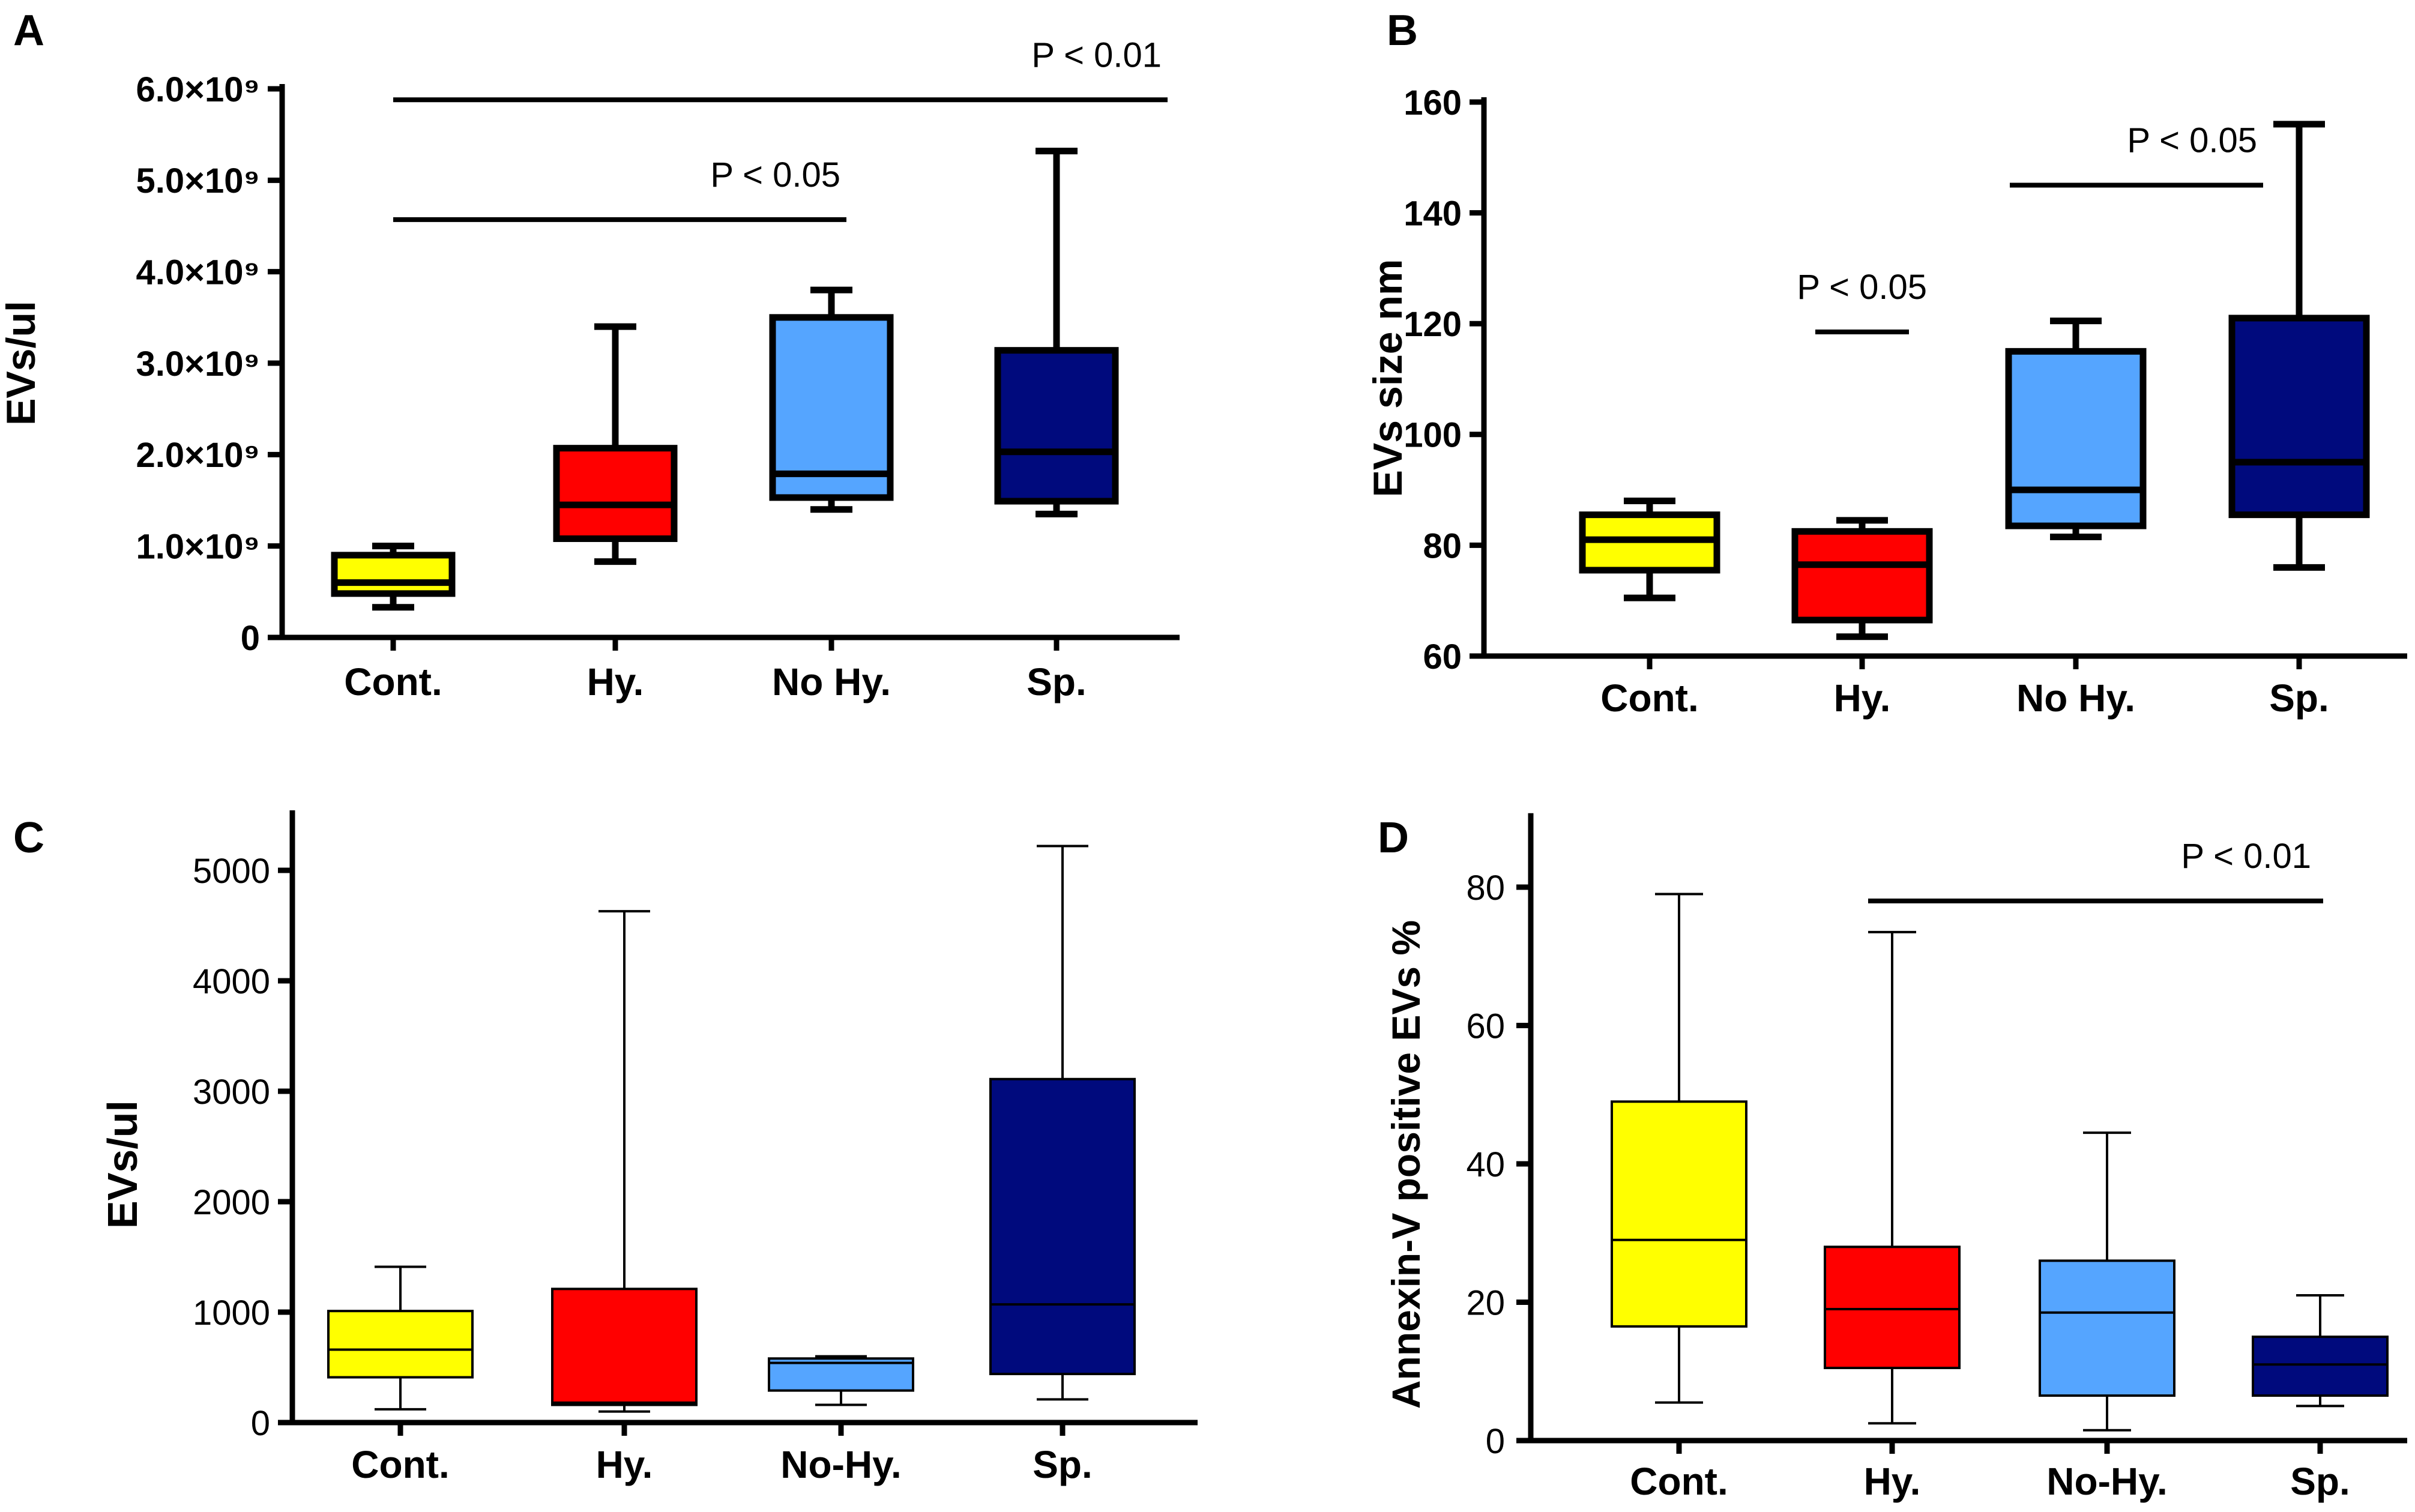 The width and height of the screenshot is (2415, 1512). Describe the element at coordinates (198, 455) in the screenshot. I see `y-tick-label: 2.0×10⁹` at that location.